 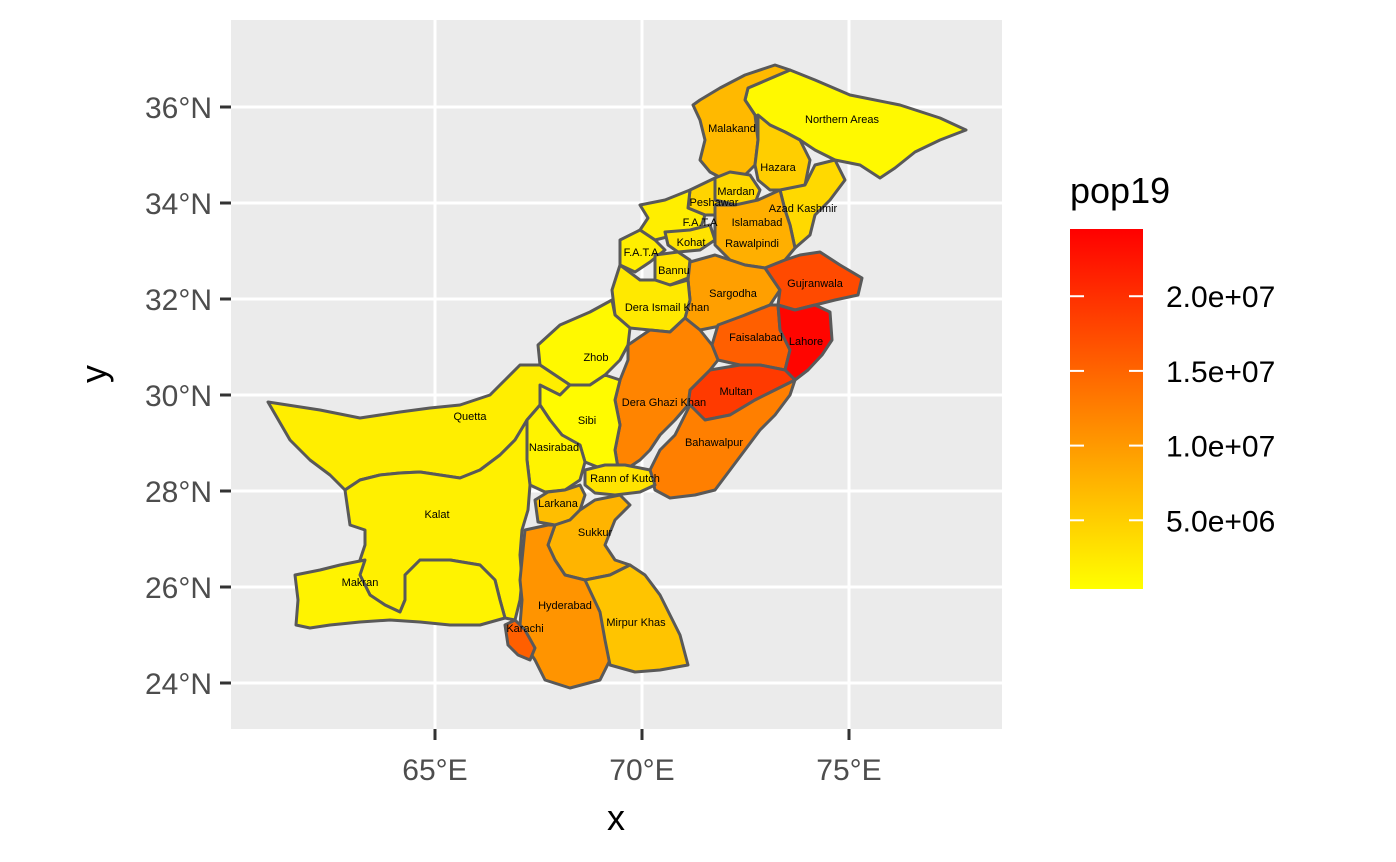 What do you see at coordinates (1220, 297) in the screenshot?
I see `legend-label-3: 2.0e+07` at bounding box center [1220, 297].